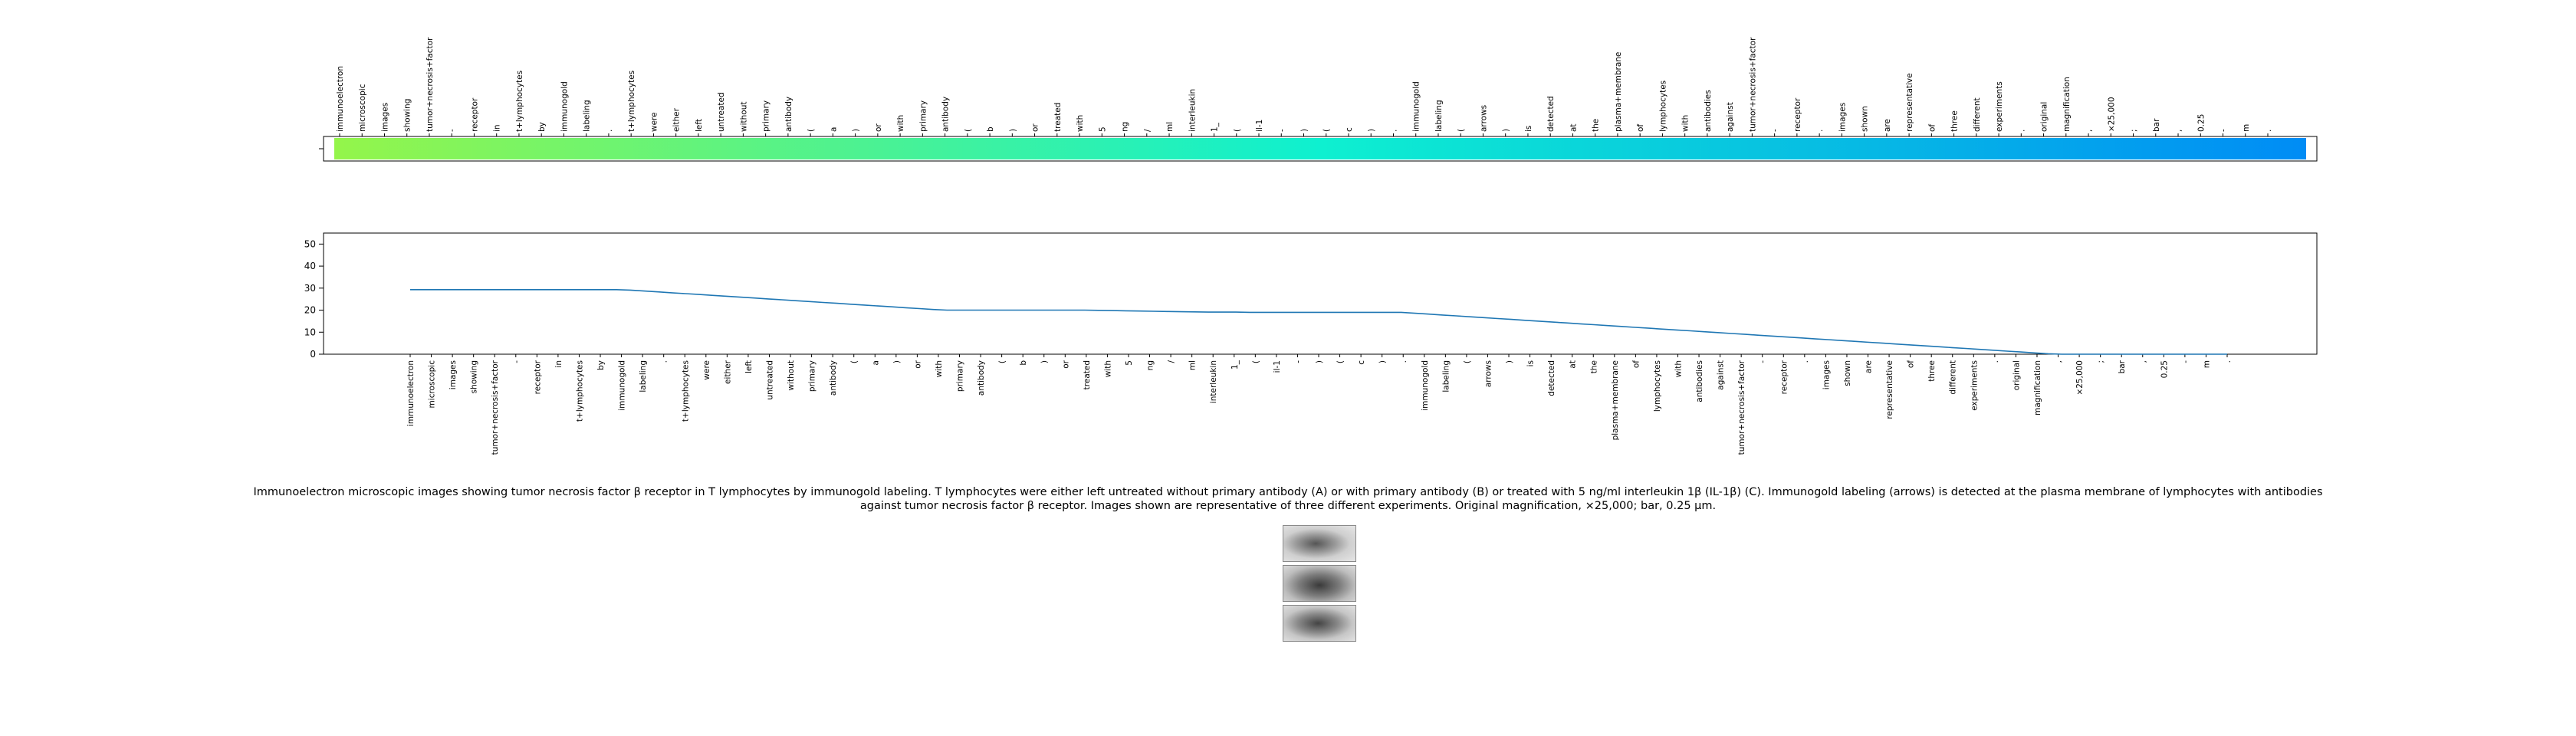  I want to click on colorbar-token-label: different, so click(1978, 115).